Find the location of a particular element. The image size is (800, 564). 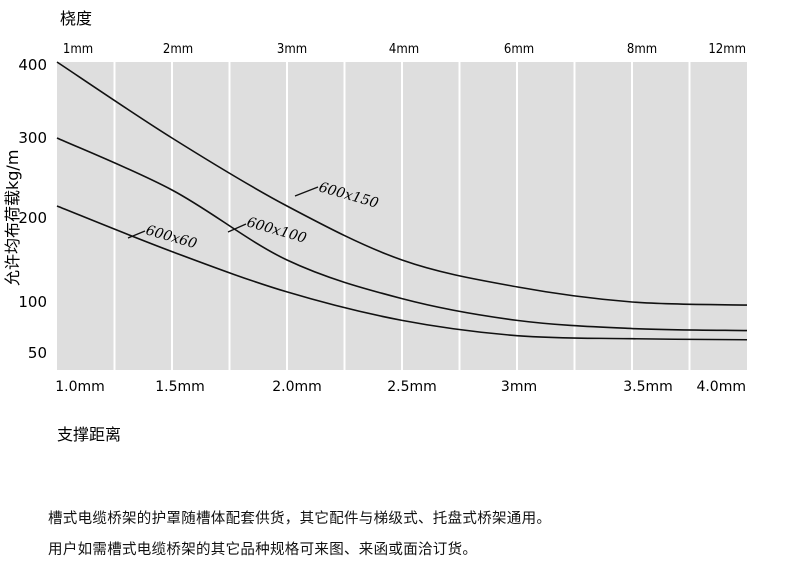

top-tick-label: 1mm is located at coordinates (78, 49).